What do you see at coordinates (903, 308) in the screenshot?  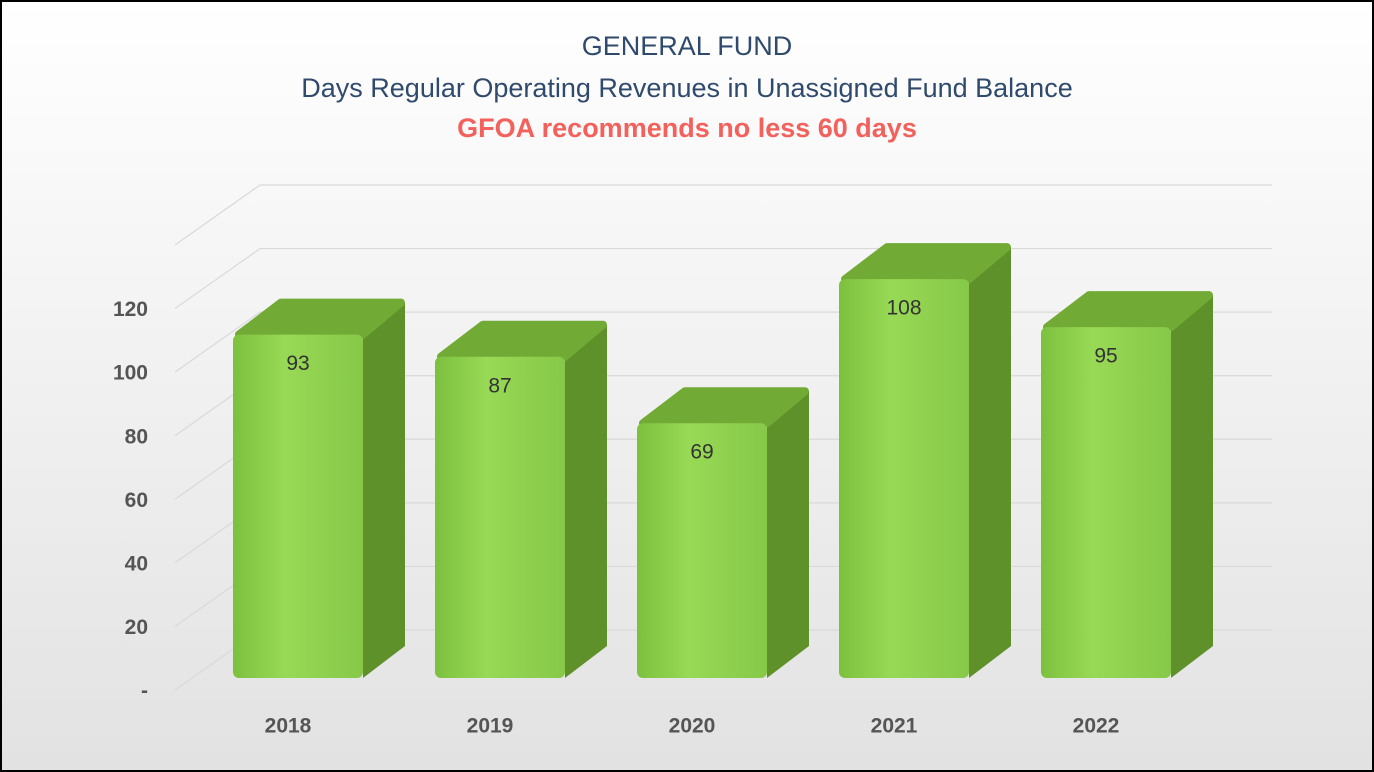 I see `value-label: 108` at bounding box center [903, 308].